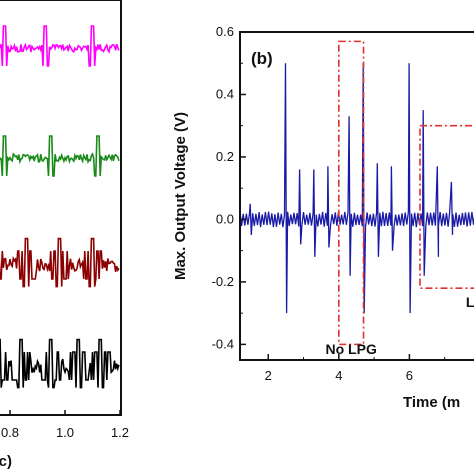  What do you see at coordinates (225, 156) in the screenshot?
I see `y-tick-label: 0.2` at bounding box center [225, 156].